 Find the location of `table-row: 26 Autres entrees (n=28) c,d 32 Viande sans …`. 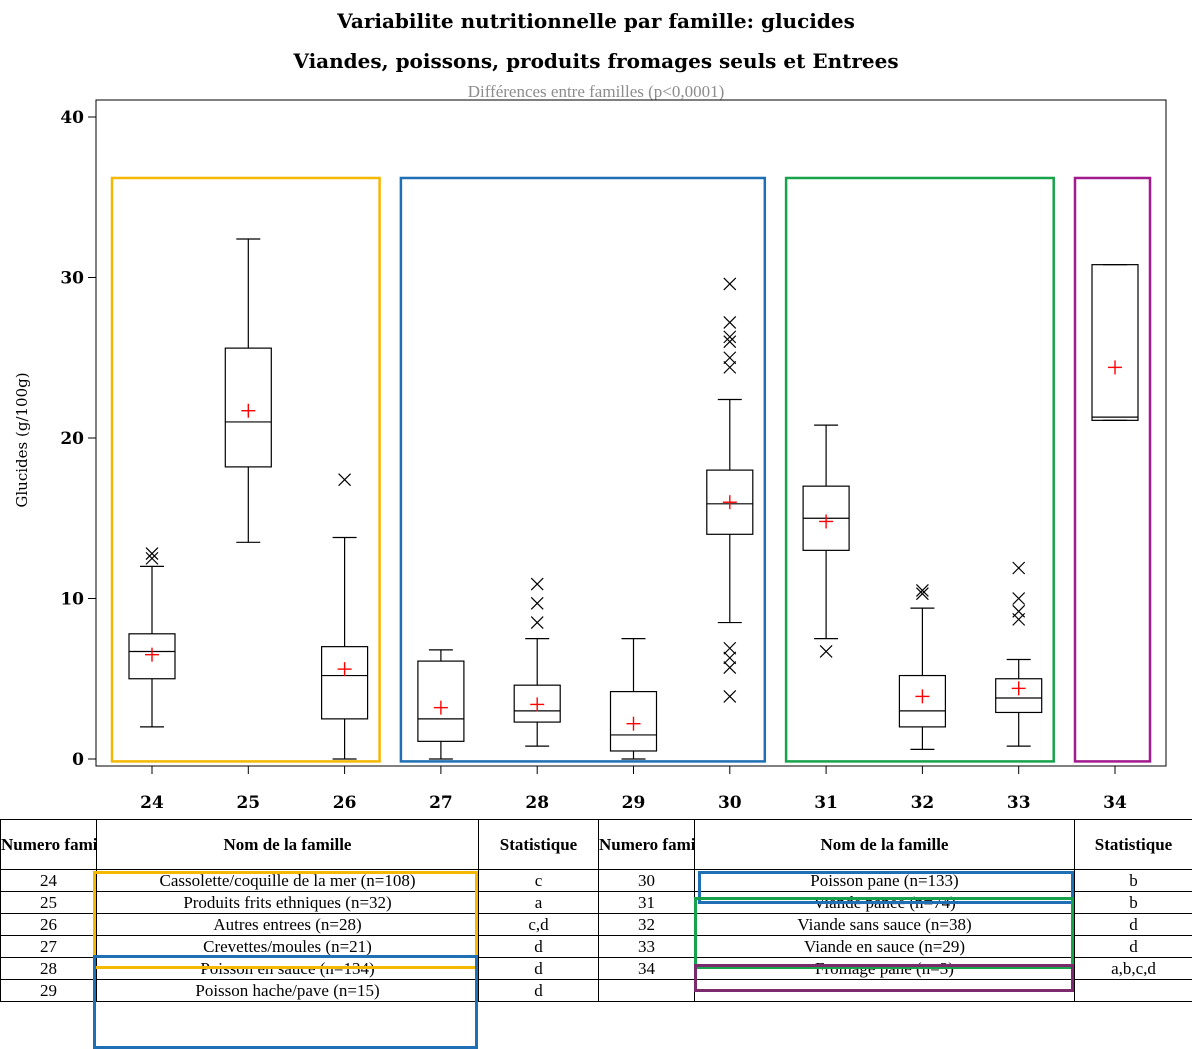

table-row: 26 Autres entrees (n=28) c,d 32 Viande sans … is located at coordinates (596, 924).